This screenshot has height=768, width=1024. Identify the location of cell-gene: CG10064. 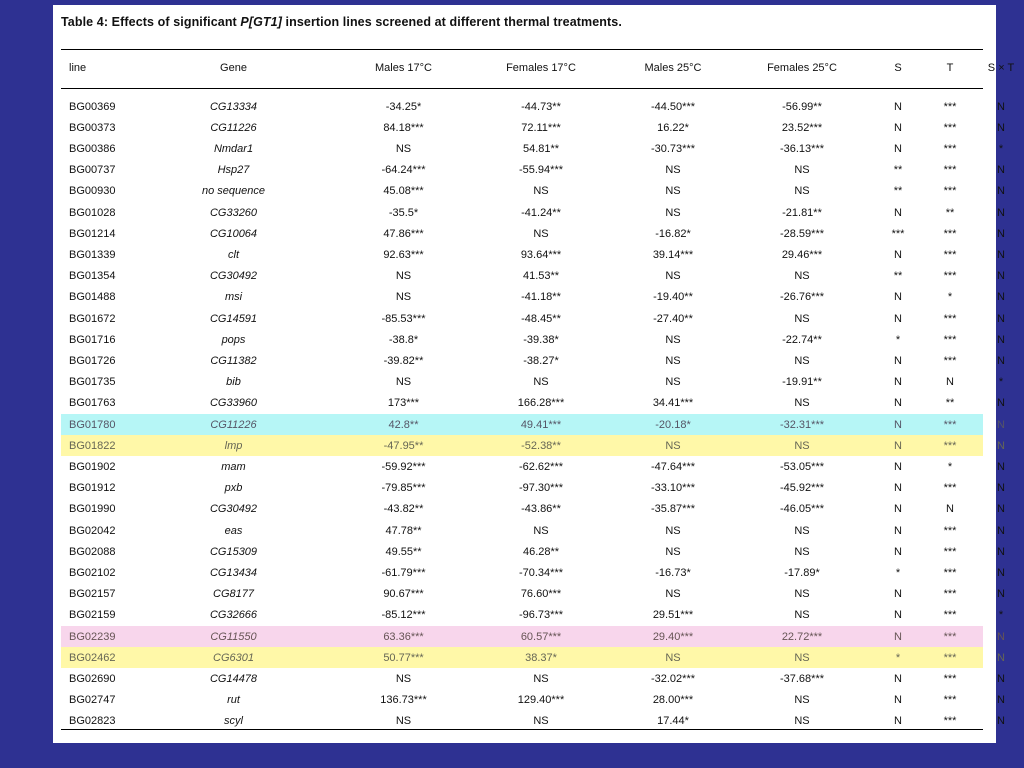
(233, 233).